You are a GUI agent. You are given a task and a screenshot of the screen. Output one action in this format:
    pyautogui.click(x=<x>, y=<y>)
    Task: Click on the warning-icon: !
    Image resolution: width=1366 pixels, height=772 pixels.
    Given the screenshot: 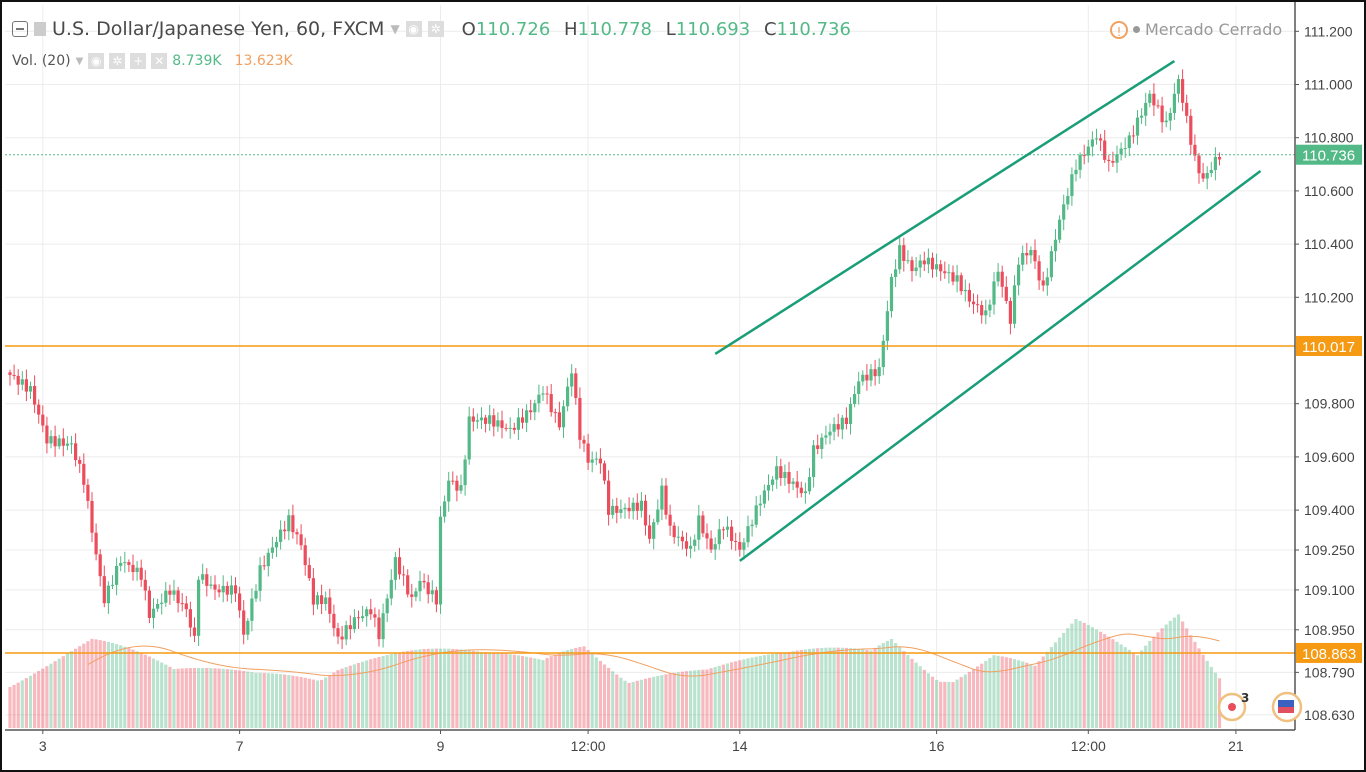 What is the action you would take?
    pyautogui.click(x=1119, y=29)
    